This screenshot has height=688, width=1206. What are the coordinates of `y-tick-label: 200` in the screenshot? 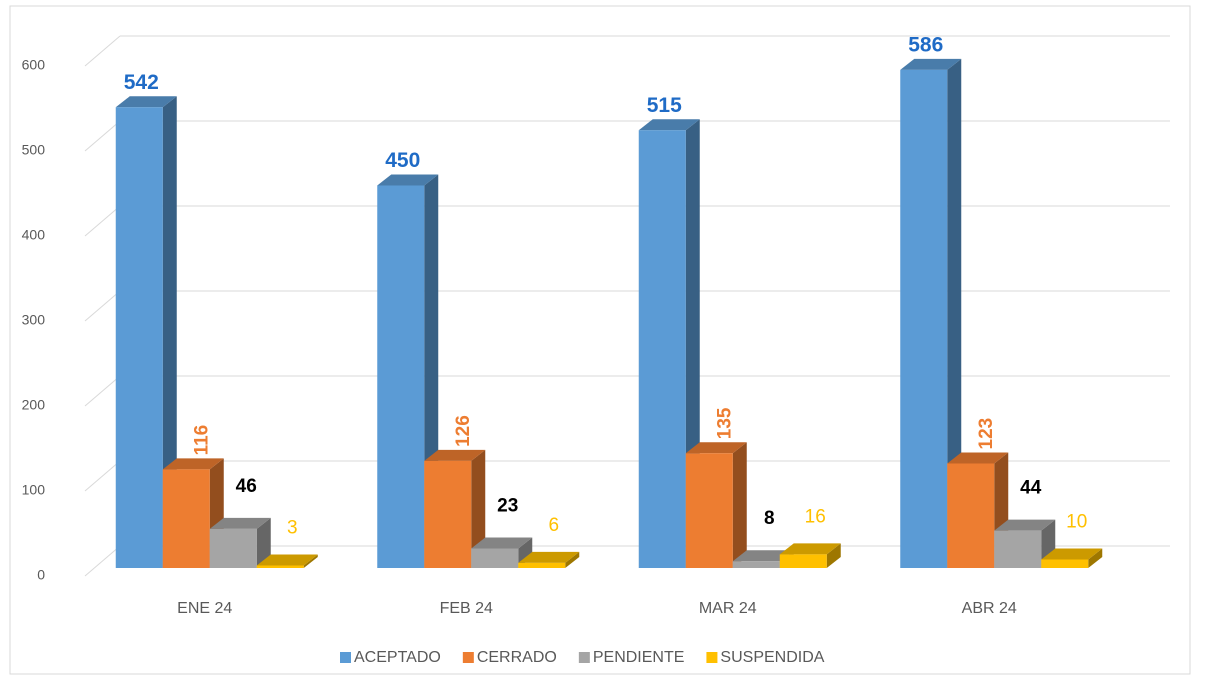 It's located at (34, 405).